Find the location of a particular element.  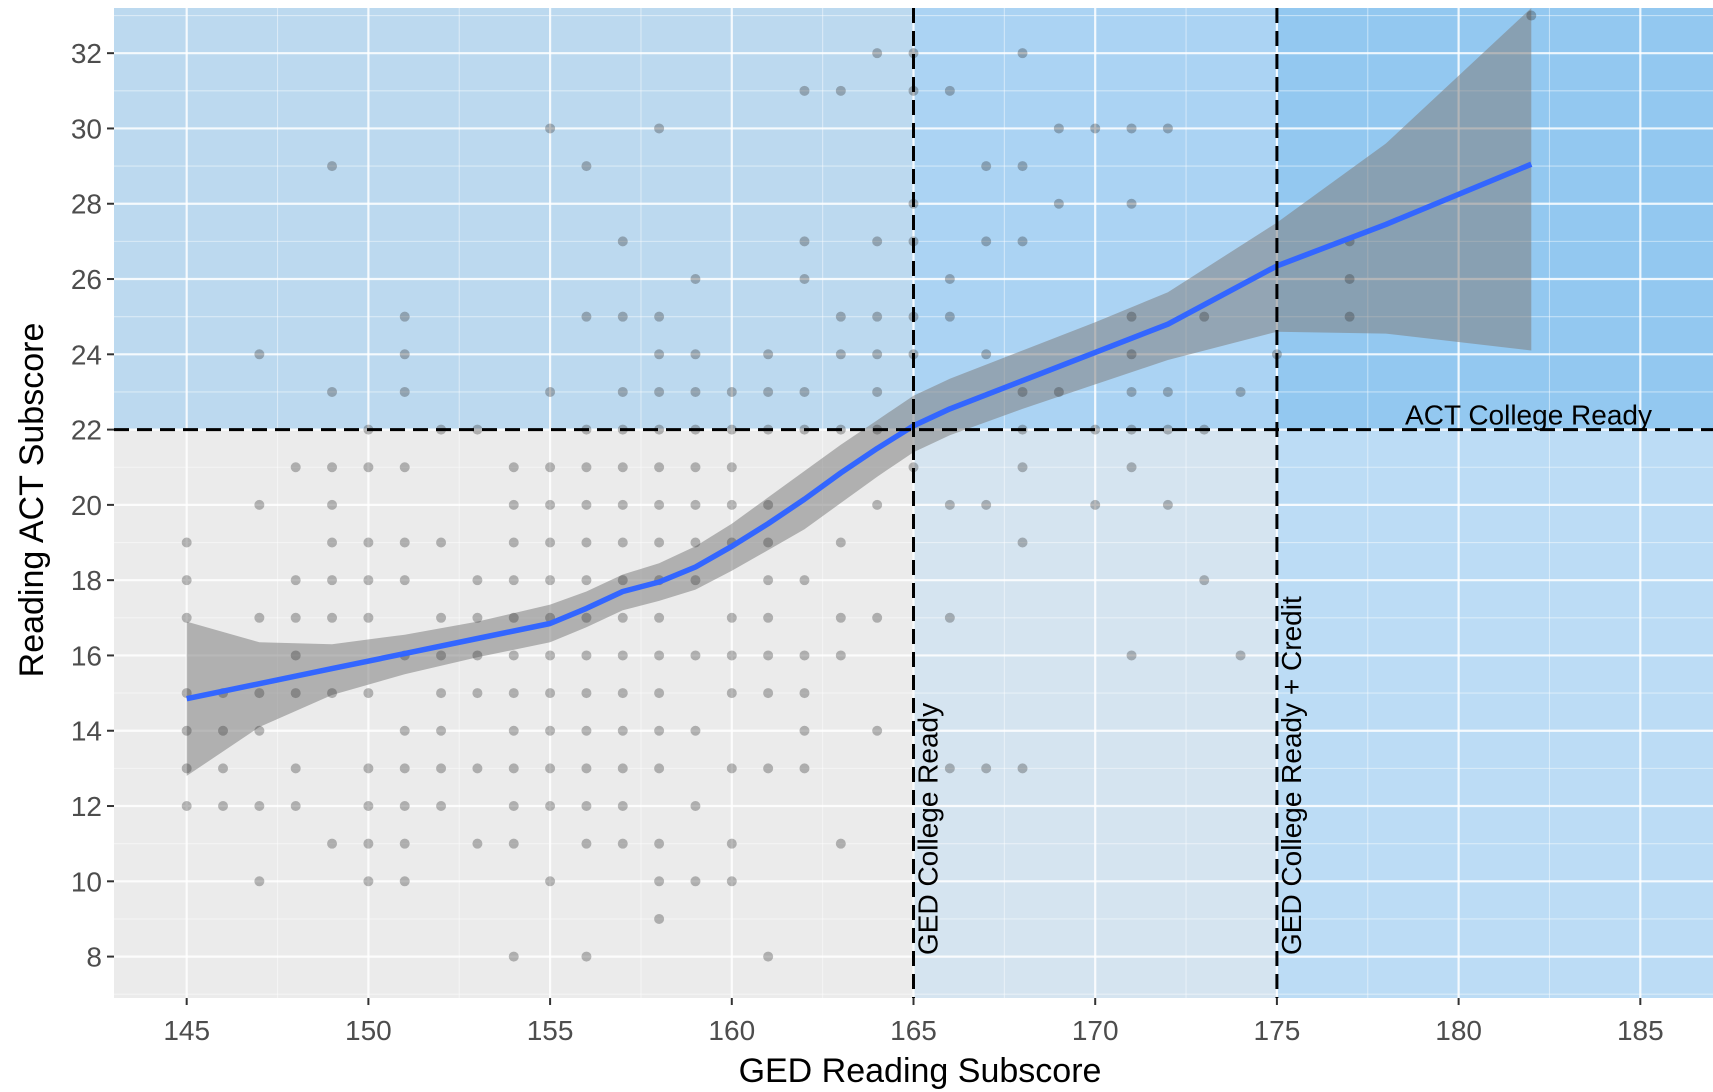

ged-reference-label: GED College Ready is located at coordinates (928, 829).